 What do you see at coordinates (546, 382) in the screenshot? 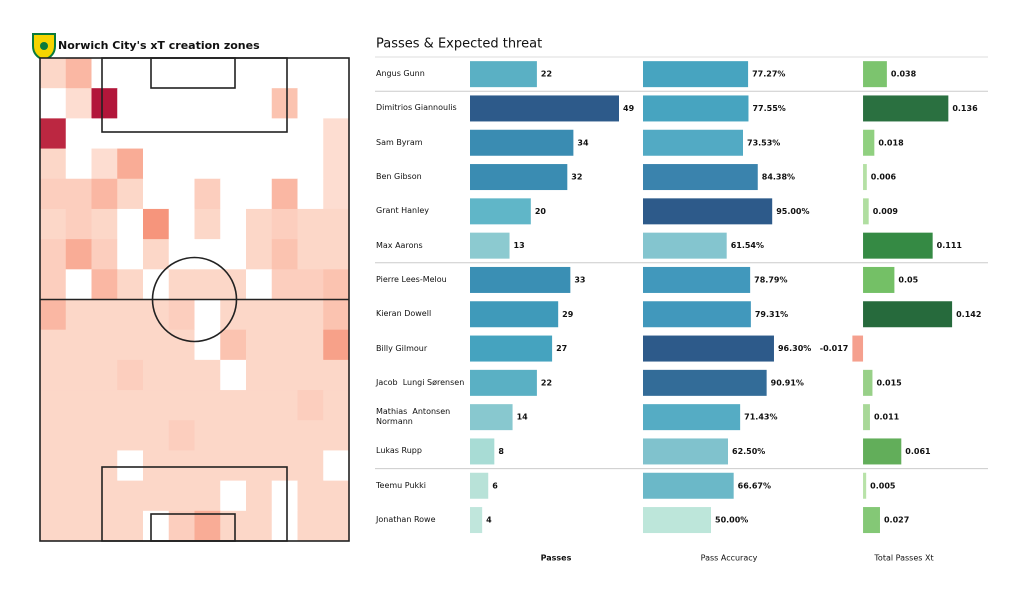
I see `value-label: 22` at bounding box center [546, 382].